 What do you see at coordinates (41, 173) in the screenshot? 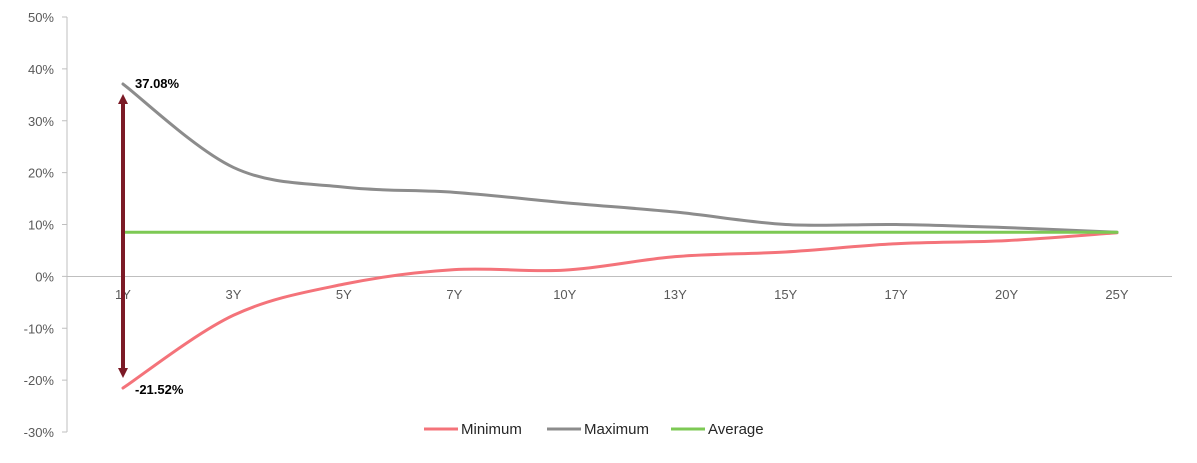
I see `y-tick-label: 20%` at bounding box center [41, 173].